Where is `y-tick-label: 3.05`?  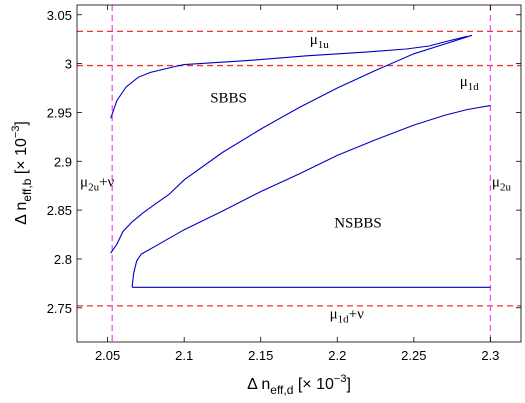
y-tick-label: 3.05 is located at coordinates (59, 15).